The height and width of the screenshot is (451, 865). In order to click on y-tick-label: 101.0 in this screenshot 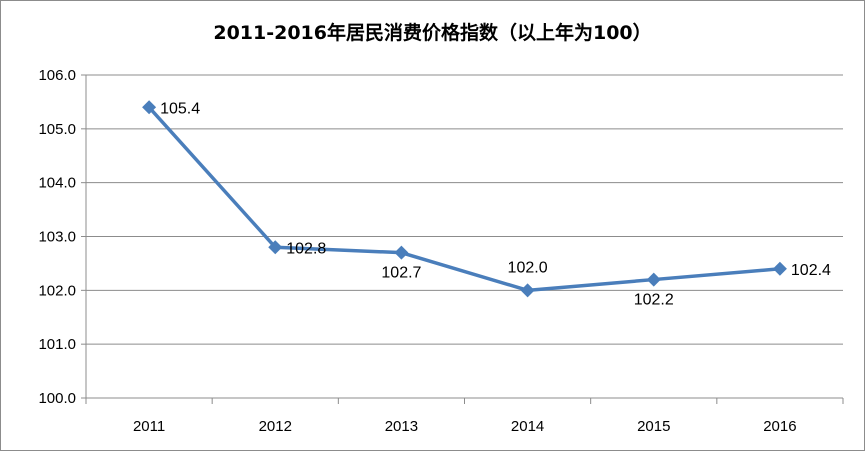, I will do `click(57, 344)`.